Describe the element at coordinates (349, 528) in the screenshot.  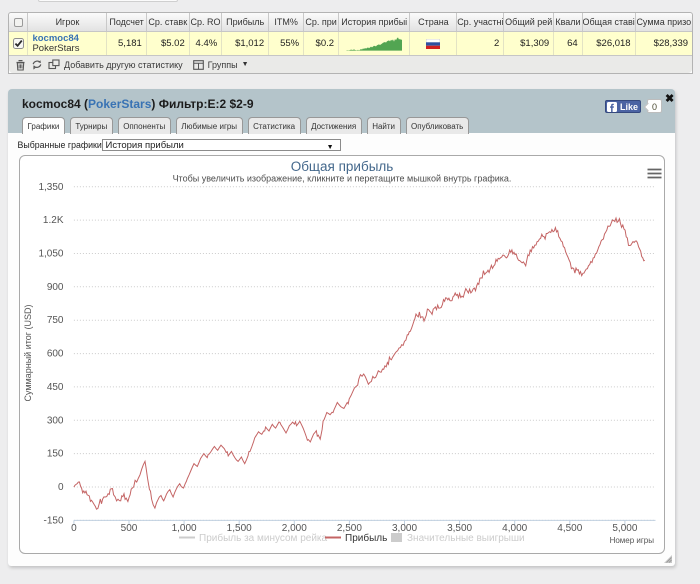
I see `svg-text: 2,500` at that location.